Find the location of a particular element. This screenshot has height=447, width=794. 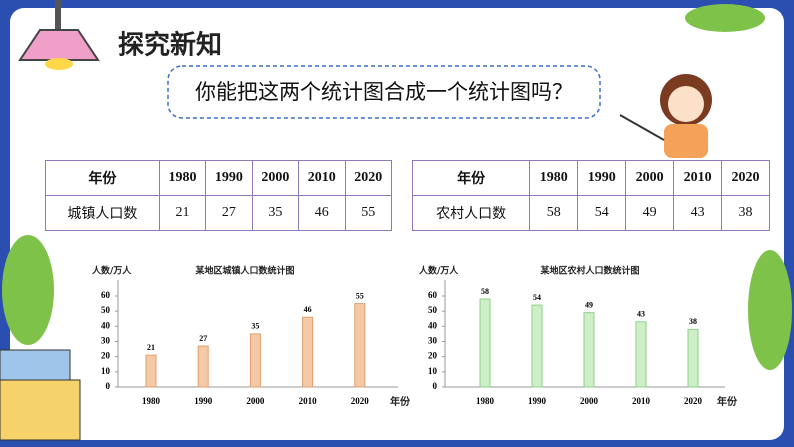

table-cell: 49 is located at coordinates (650, 213).